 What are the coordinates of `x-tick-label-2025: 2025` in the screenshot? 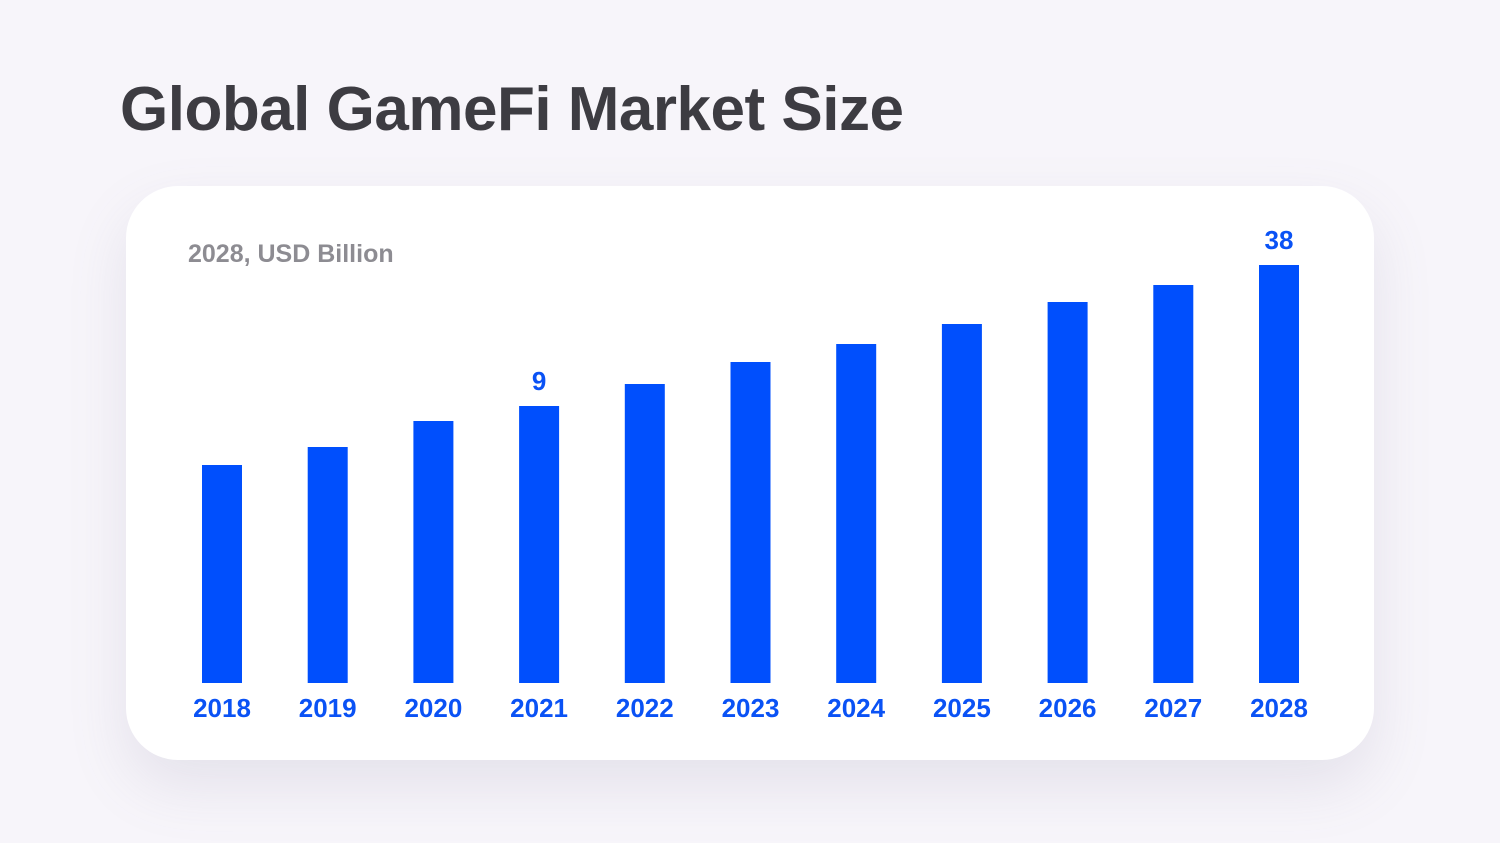 It's located at (962, 708).